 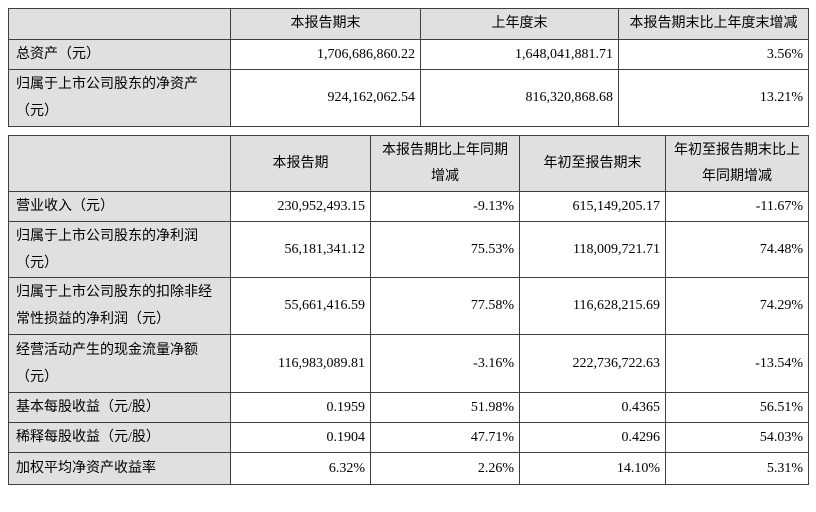 I want to click on table-header-row: 本报告期末 上年度末 本报告期末比上年度末增减, so click(x=408, y=24).